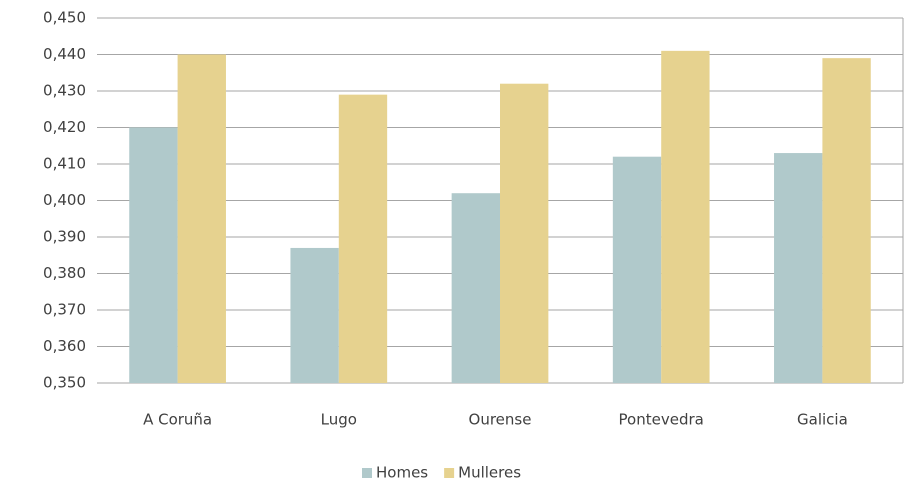 This screenshot has height=486, width=904. What do you see at coordinates (64, 54) in the screenshot?
I see `y-tick-label: 0,440` at bounding box center [64, 54].